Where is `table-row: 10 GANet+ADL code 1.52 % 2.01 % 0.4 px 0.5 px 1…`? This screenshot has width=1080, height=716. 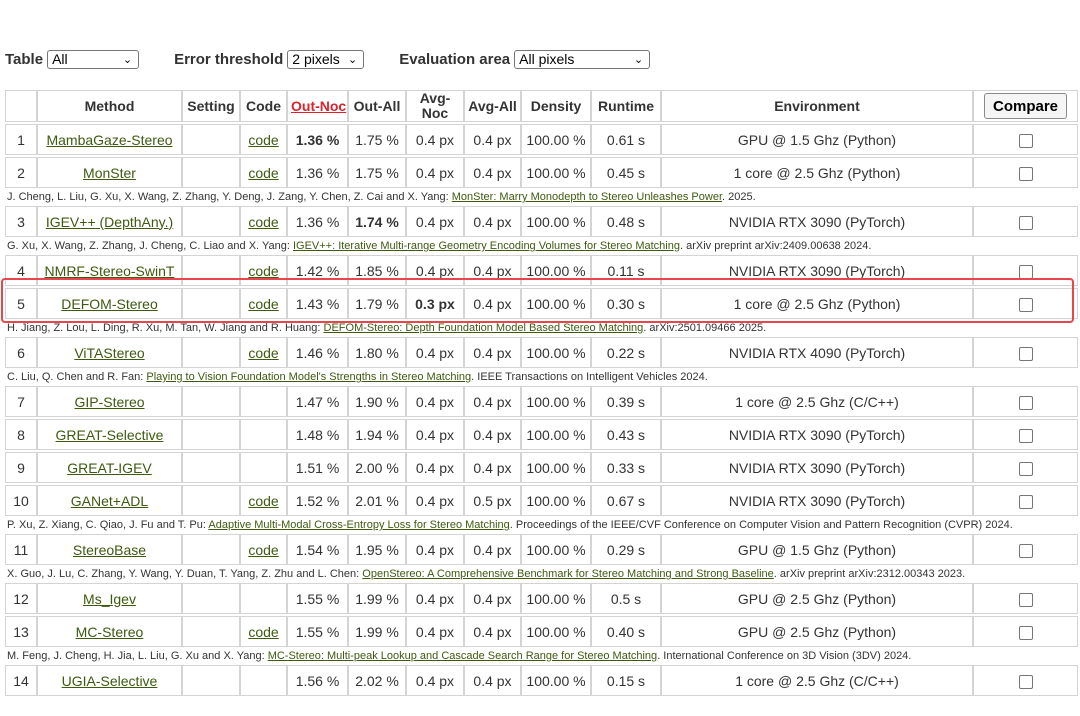 table-row: 10 GANet+ADL code 1.52 % 2.01 % 0.4 px 0.5 px 1… is located at coordinates (541, 500).